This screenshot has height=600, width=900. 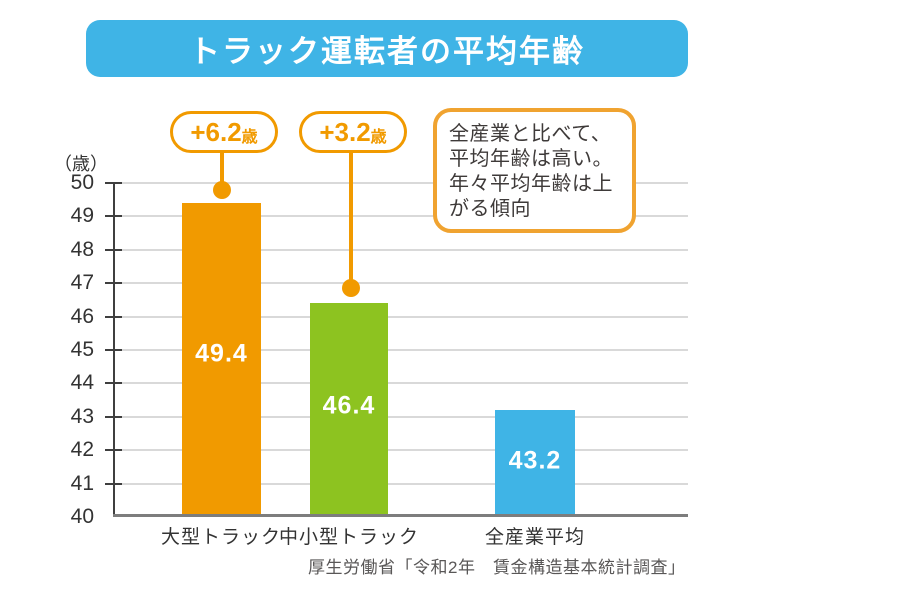 I want to click on source-citation: 厚生労働省「令和2年 賃金構造基本統計調査」, so click(x=497, y=567).